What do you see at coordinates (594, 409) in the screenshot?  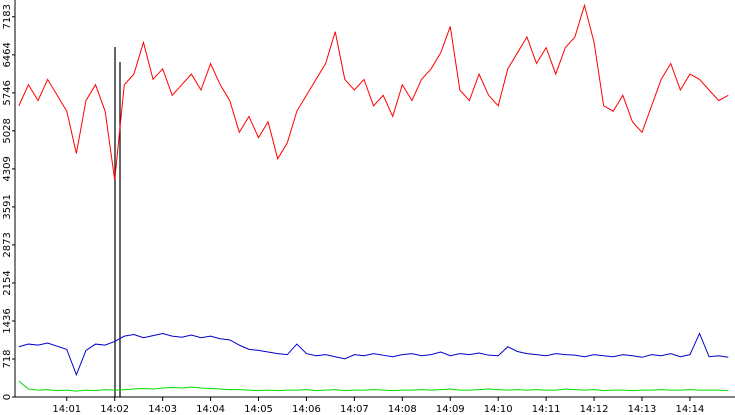 I see `x-tick-label: 14:12` at bounding box center [594, 409].